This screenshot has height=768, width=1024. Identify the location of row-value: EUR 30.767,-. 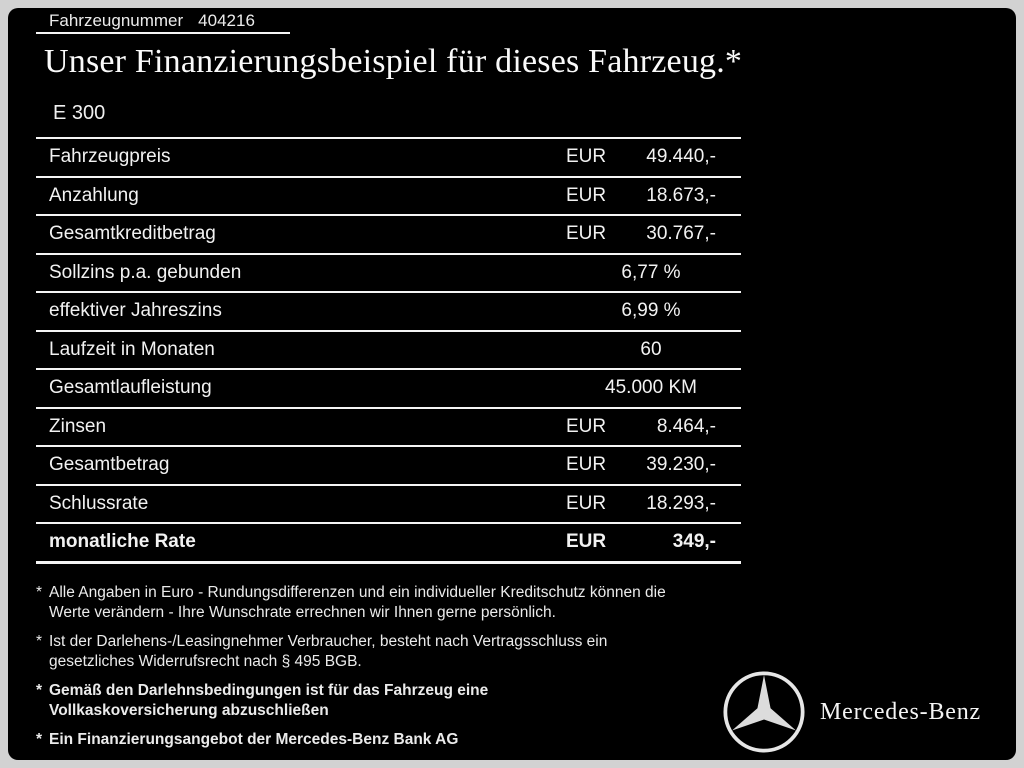
(641, 234).